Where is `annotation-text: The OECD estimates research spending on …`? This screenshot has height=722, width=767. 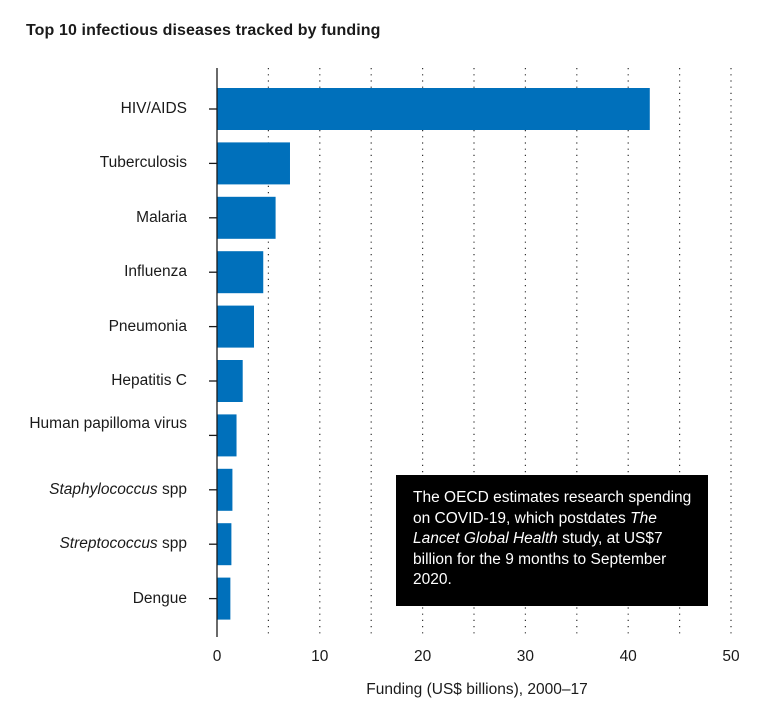 annotation-text: The OECD estimates research spending on … is located at coordinates (552, 508).